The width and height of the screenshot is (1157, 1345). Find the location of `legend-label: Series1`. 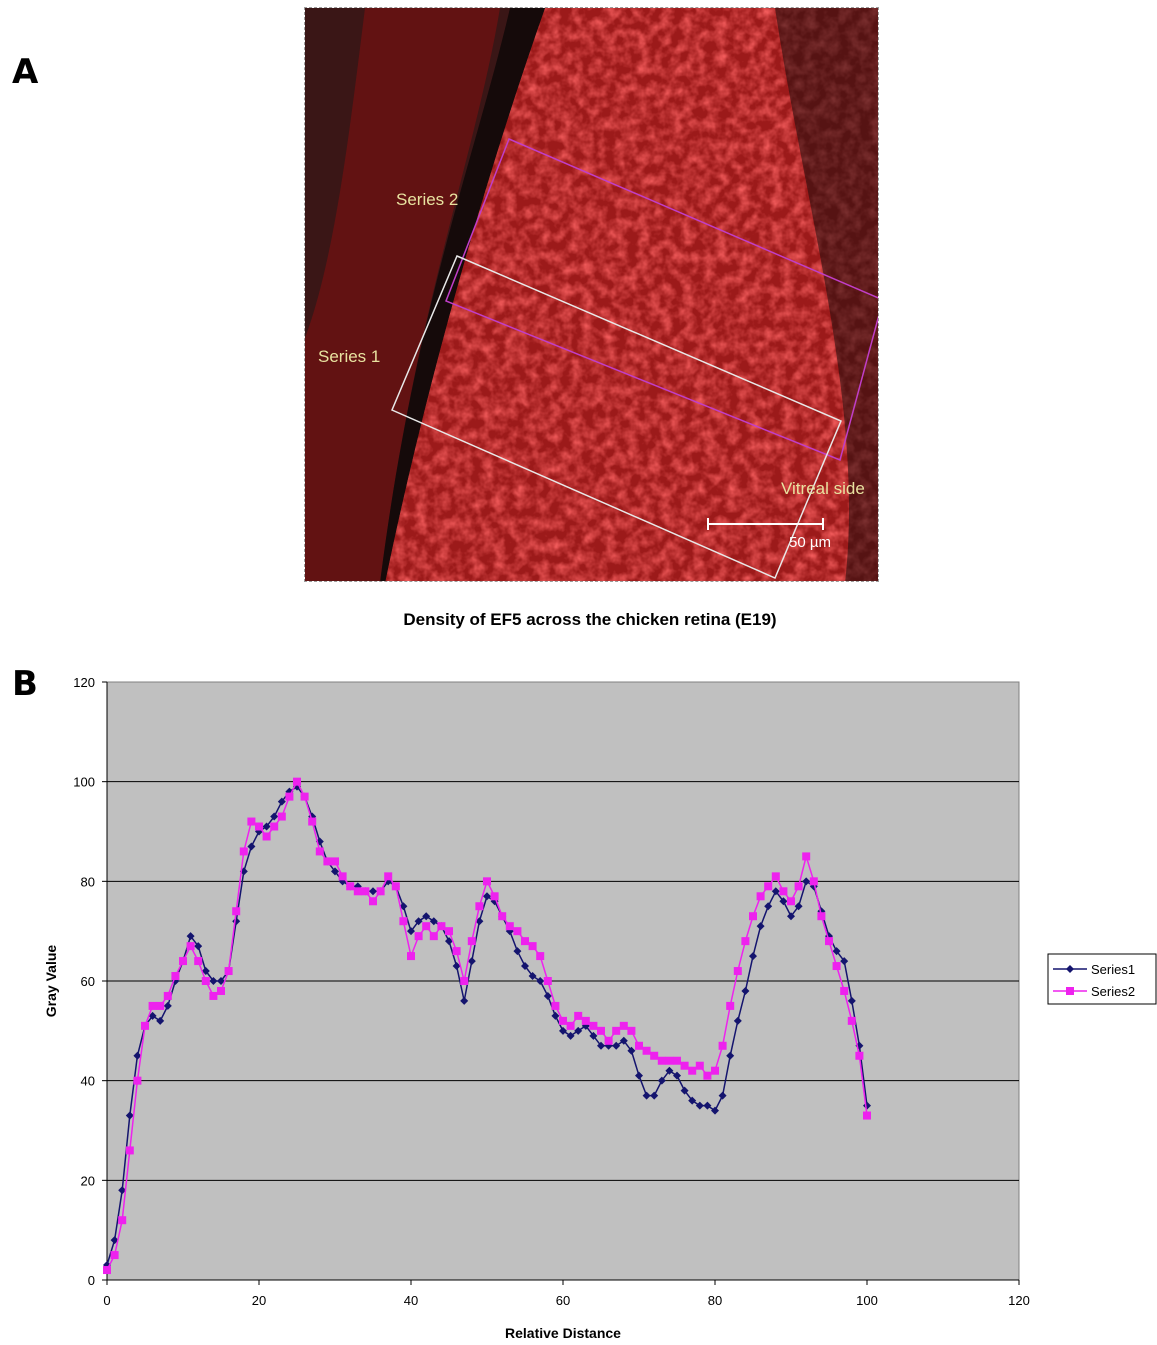

legend-label: Series1 is located at coordinates (1113, 969).